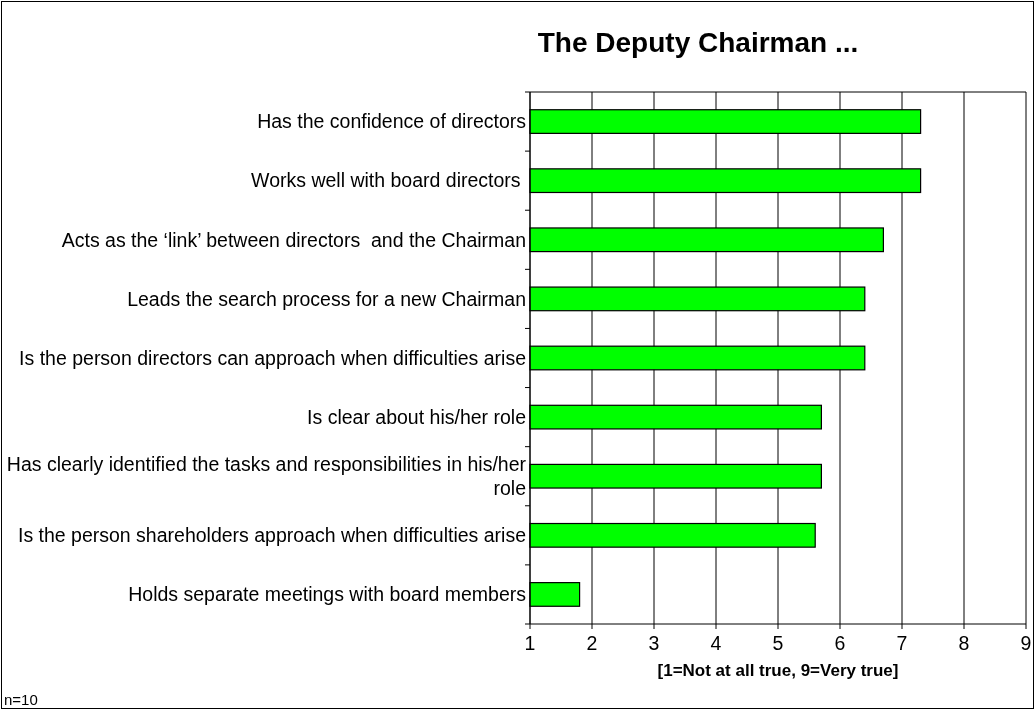  Describe the element at coordinates (272, 357) in the screenshot. I see `y-tick-label: Is the person directors can approach when difficulties arise` at that location.